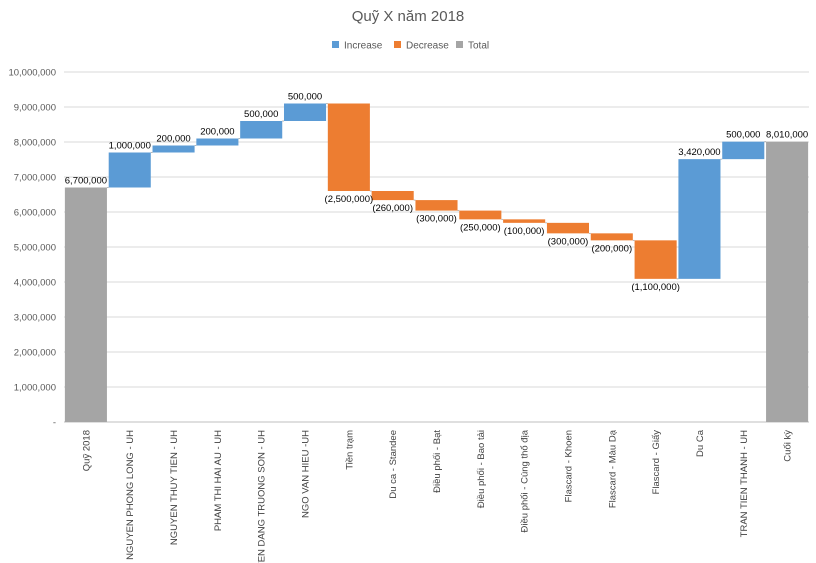 The image size is (816, 563). Describe the element at coordinates (54, 423) in the screenshot. I see `y-tick-label: -` at that location.